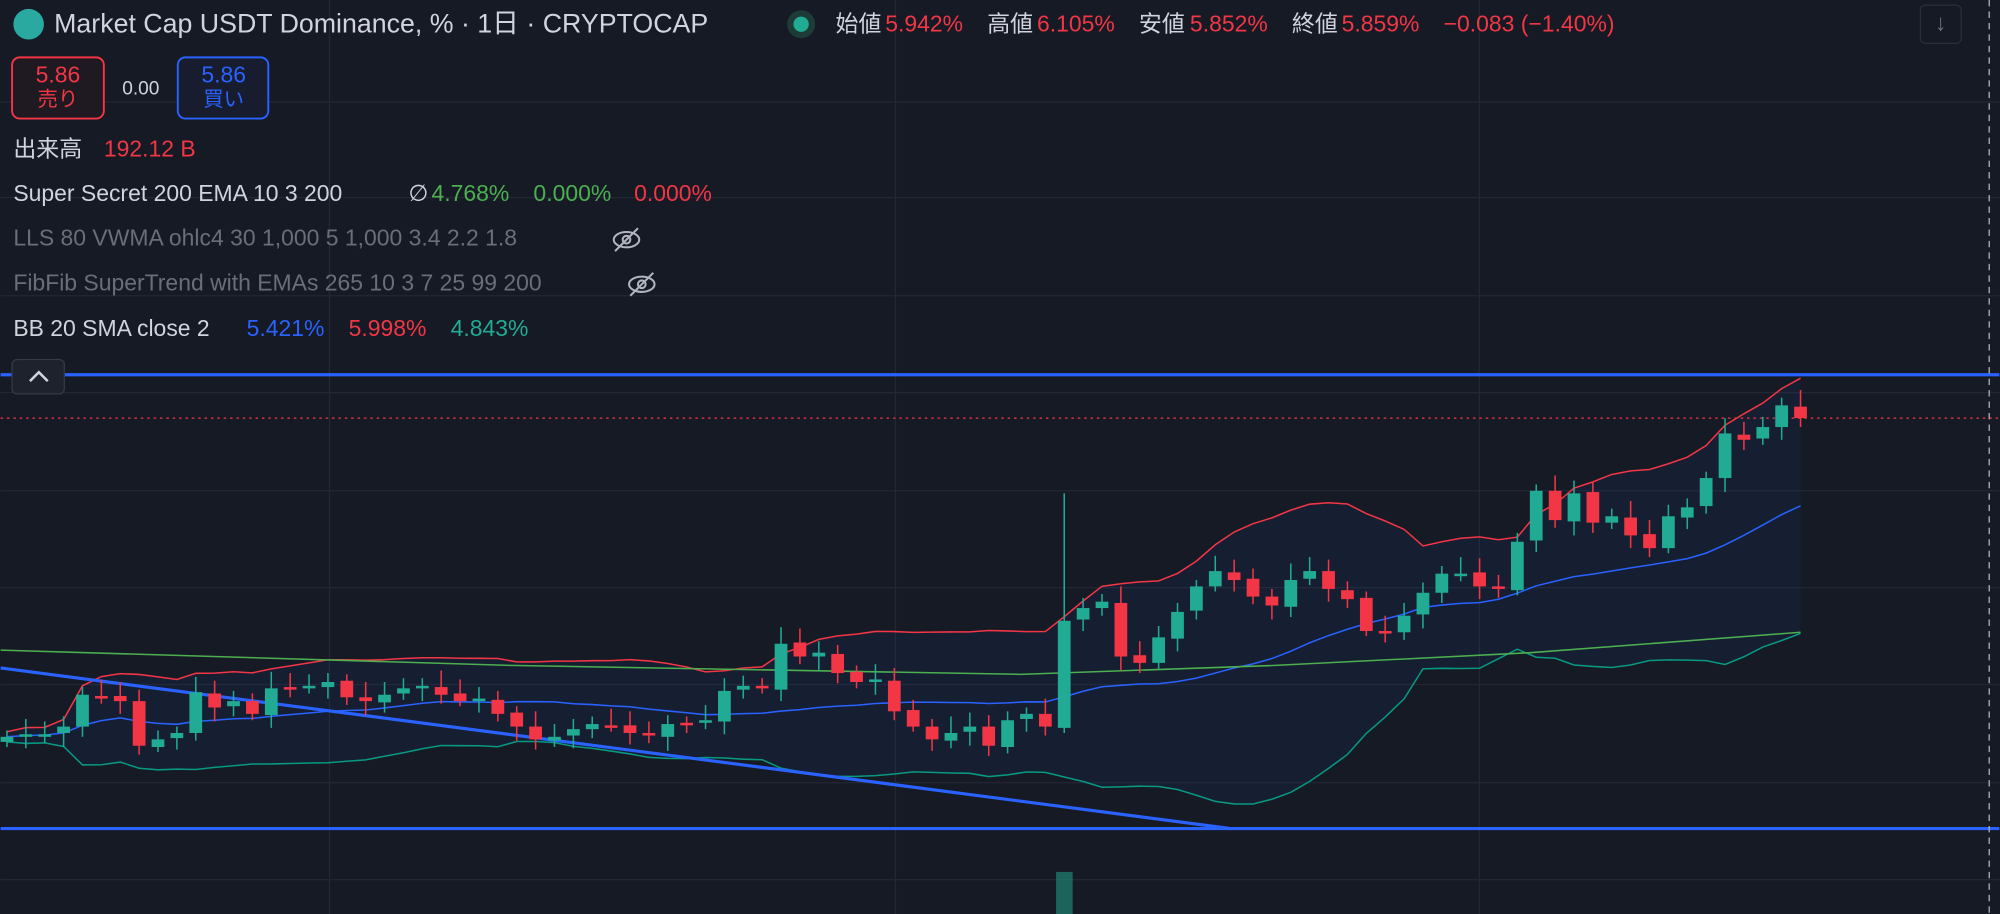 The width and height of the screenshot is (2000, 914). Describe the element at coordinates (490, 328) in the screenshot. I see `indicator-value: 4.843%` at that location.